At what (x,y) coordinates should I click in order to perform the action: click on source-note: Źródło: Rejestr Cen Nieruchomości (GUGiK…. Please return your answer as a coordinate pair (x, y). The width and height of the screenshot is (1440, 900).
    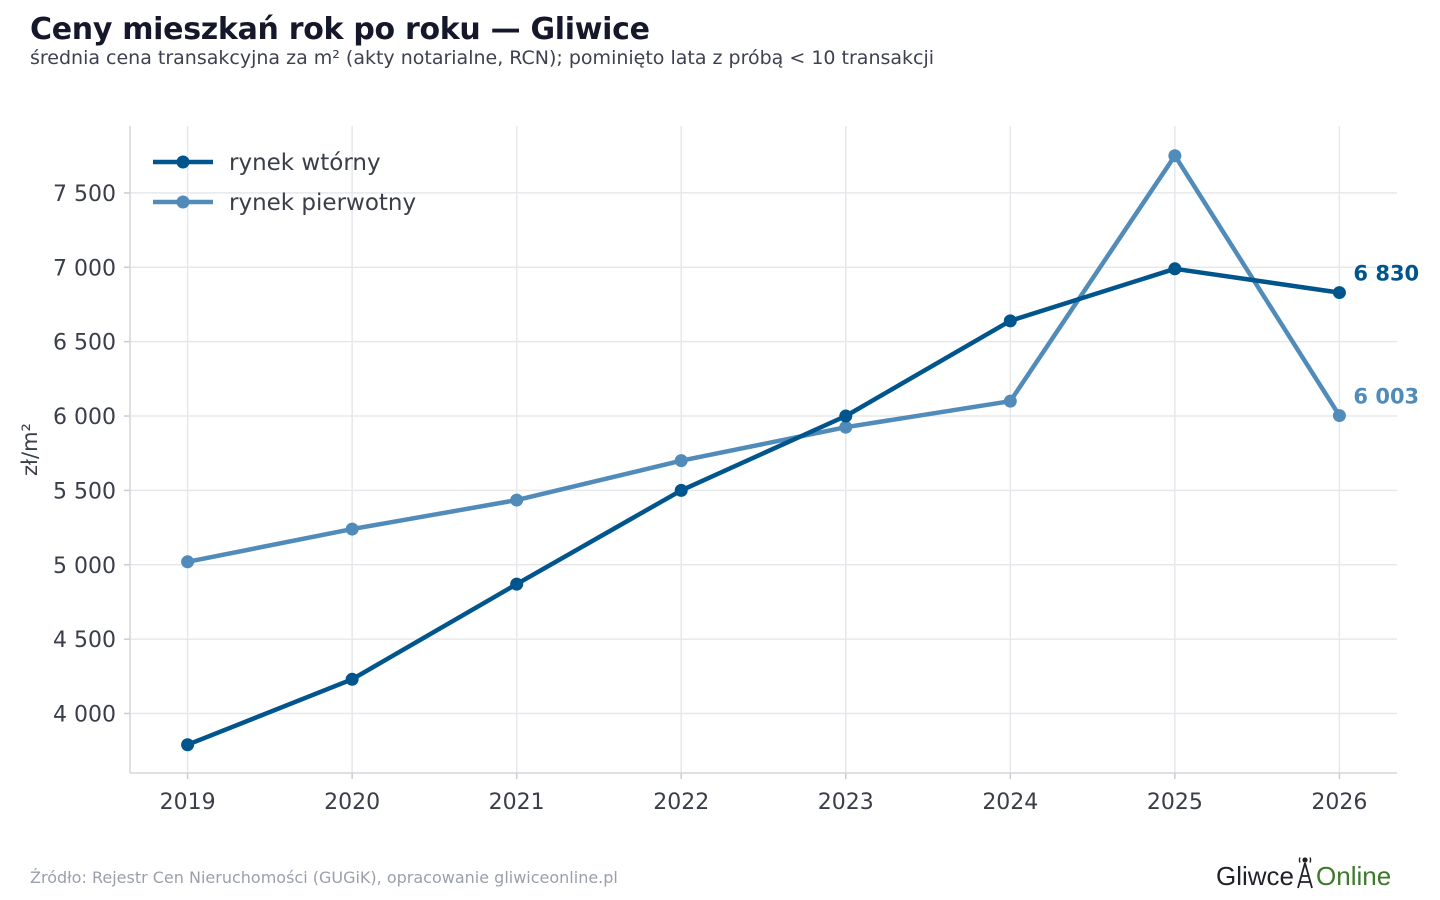
    Looking at the image, I should click on (324, 877).